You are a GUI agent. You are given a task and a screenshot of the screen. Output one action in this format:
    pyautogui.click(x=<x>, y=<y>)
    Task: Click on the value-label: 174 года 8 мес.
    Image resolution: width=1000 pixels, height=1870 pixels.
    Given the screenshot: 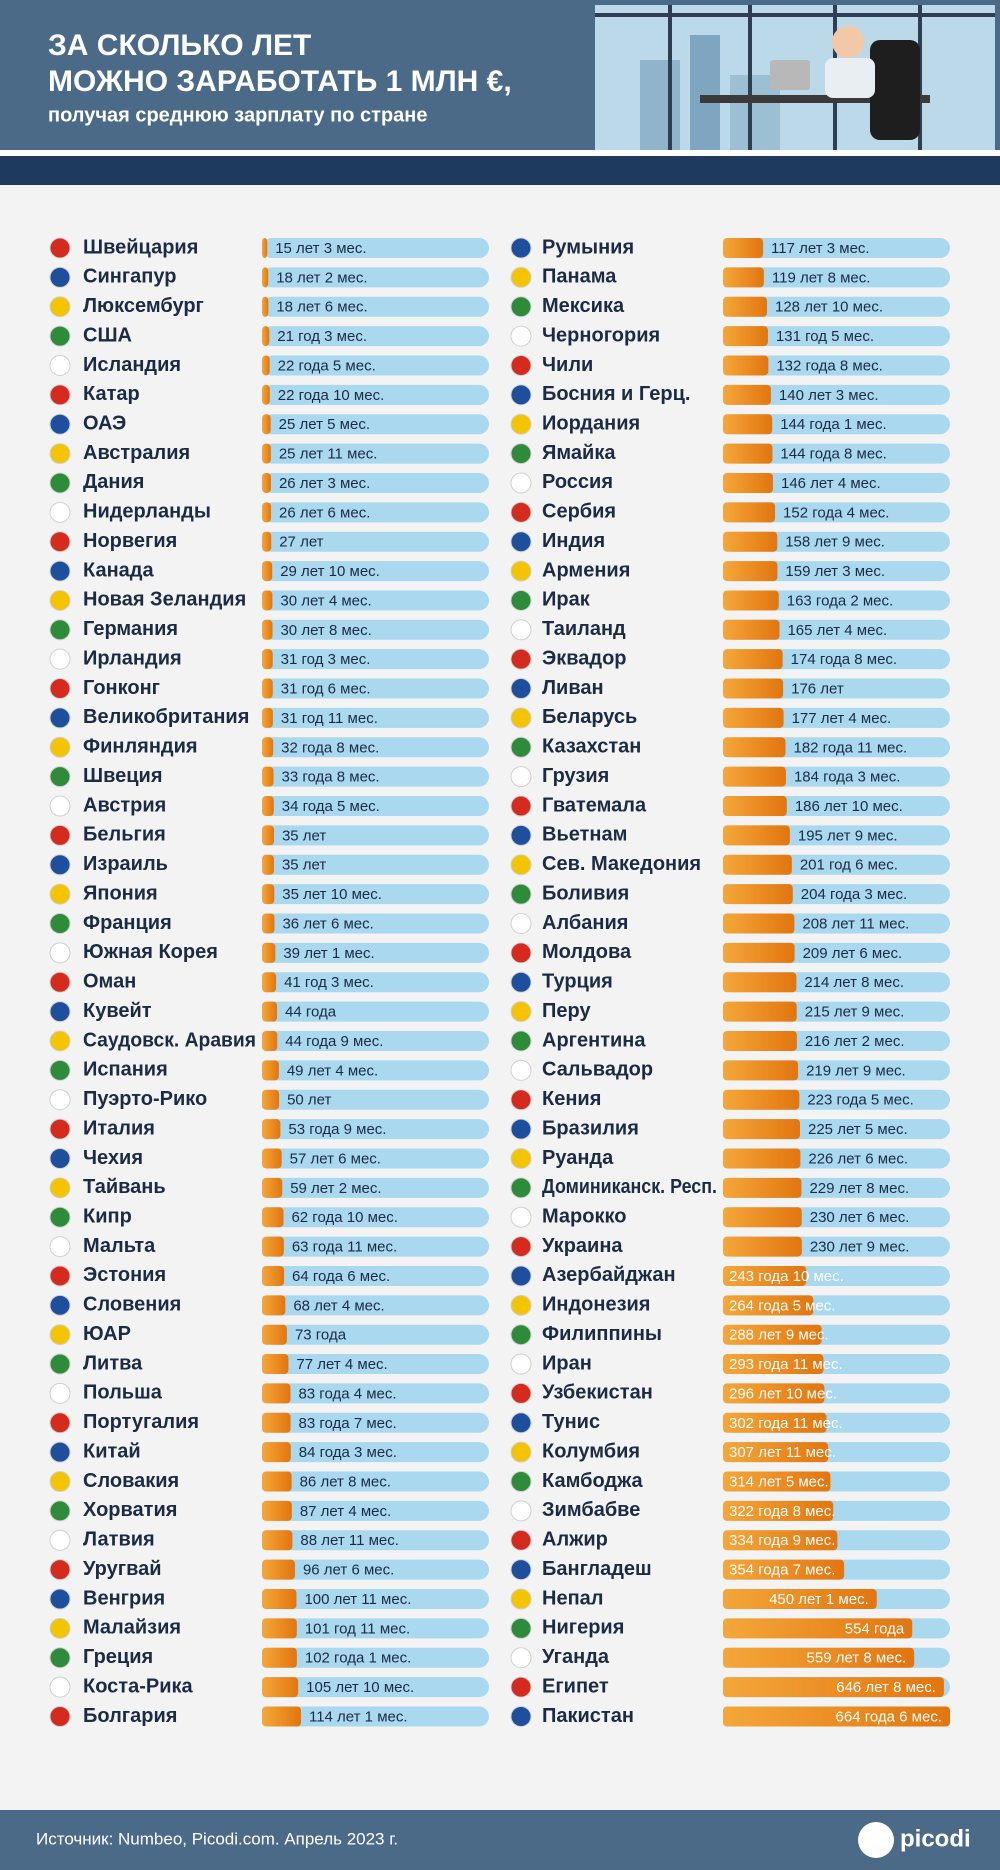 What is the action you would take?
    pyautogui.click(x=844, y=659)
    